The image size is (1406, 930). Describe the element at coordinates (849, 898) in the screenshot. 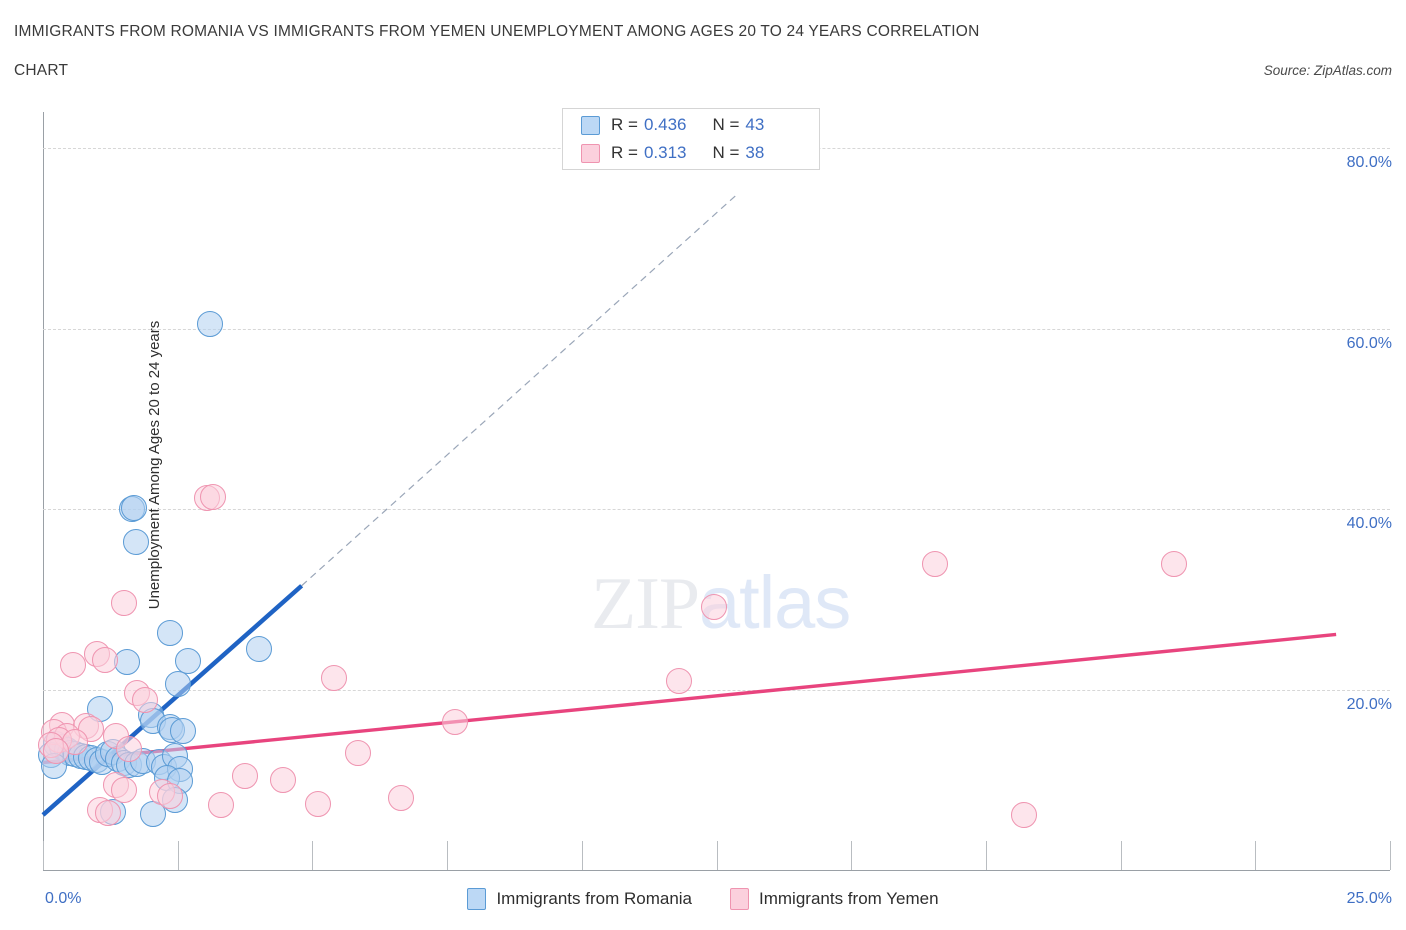

I see `legend-label: Immigrants from Yemen` at that location.